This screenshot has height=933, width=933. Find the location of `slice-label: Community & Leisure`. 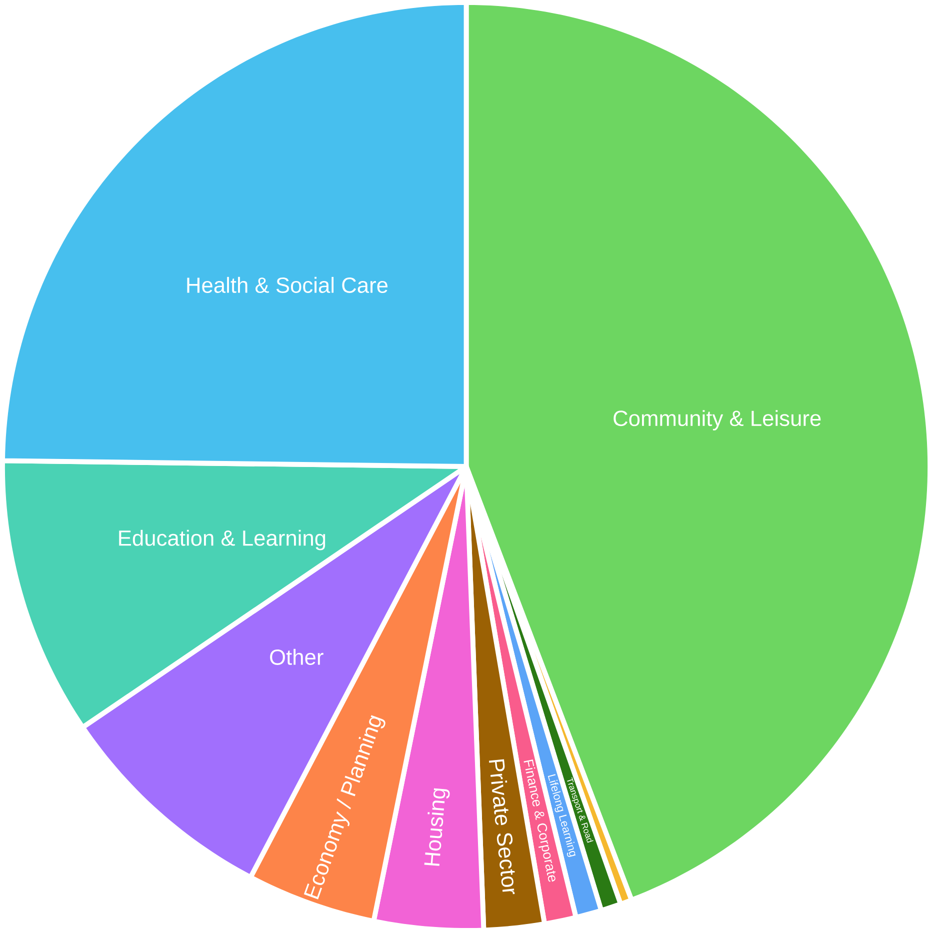

slice-label: Community & Leisure is located at coordinates (717, 420).